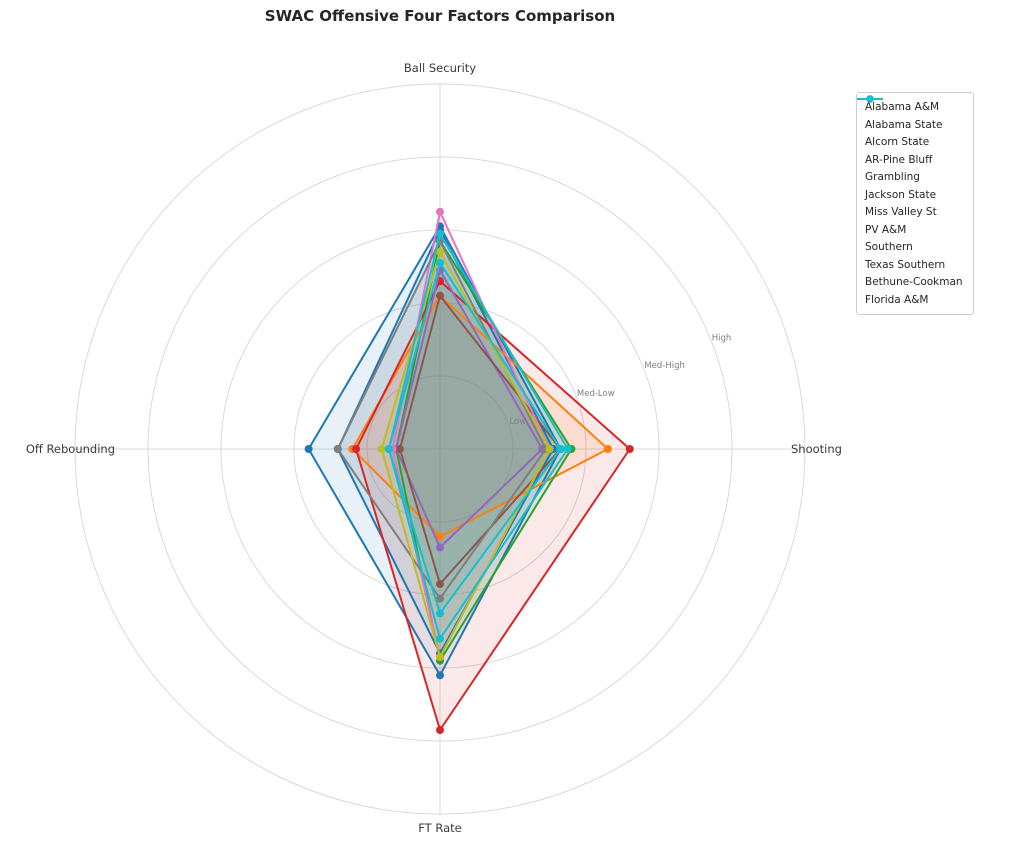 This screenshot has height=845, width=1024. I want to click on series-fill-jackson-state, so click(469, 409).